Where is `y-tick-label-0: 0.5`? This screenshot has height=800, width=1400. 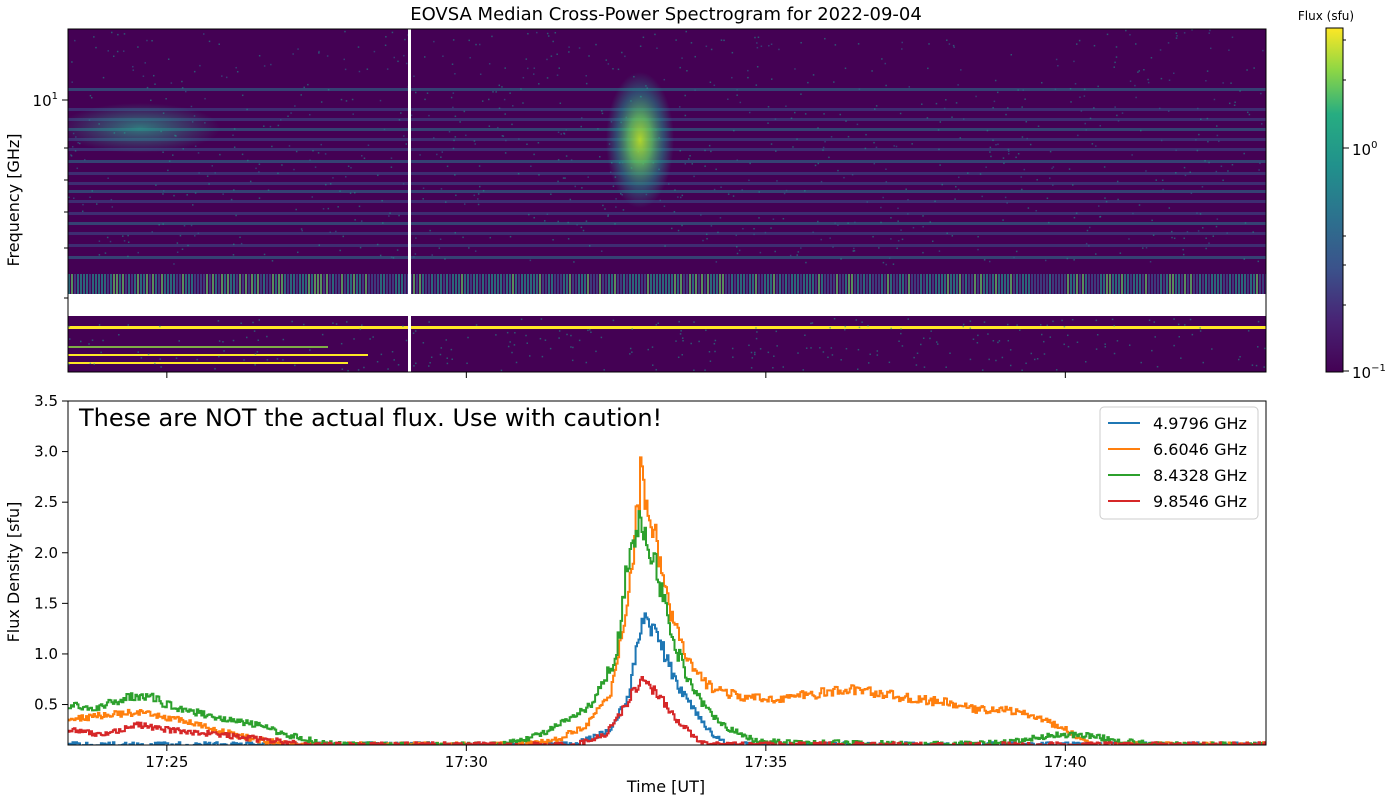
y-tick-label-0: 0.5 is located at coordinates (46, 705).